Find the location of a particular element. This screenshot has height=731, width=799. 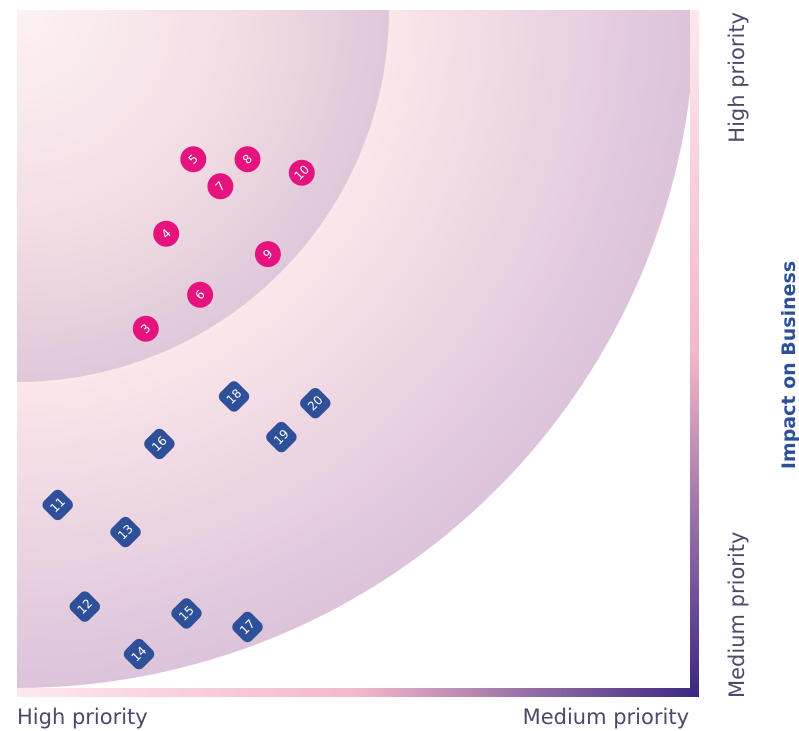

point-11: 11 is located at coordinates (57, 505).